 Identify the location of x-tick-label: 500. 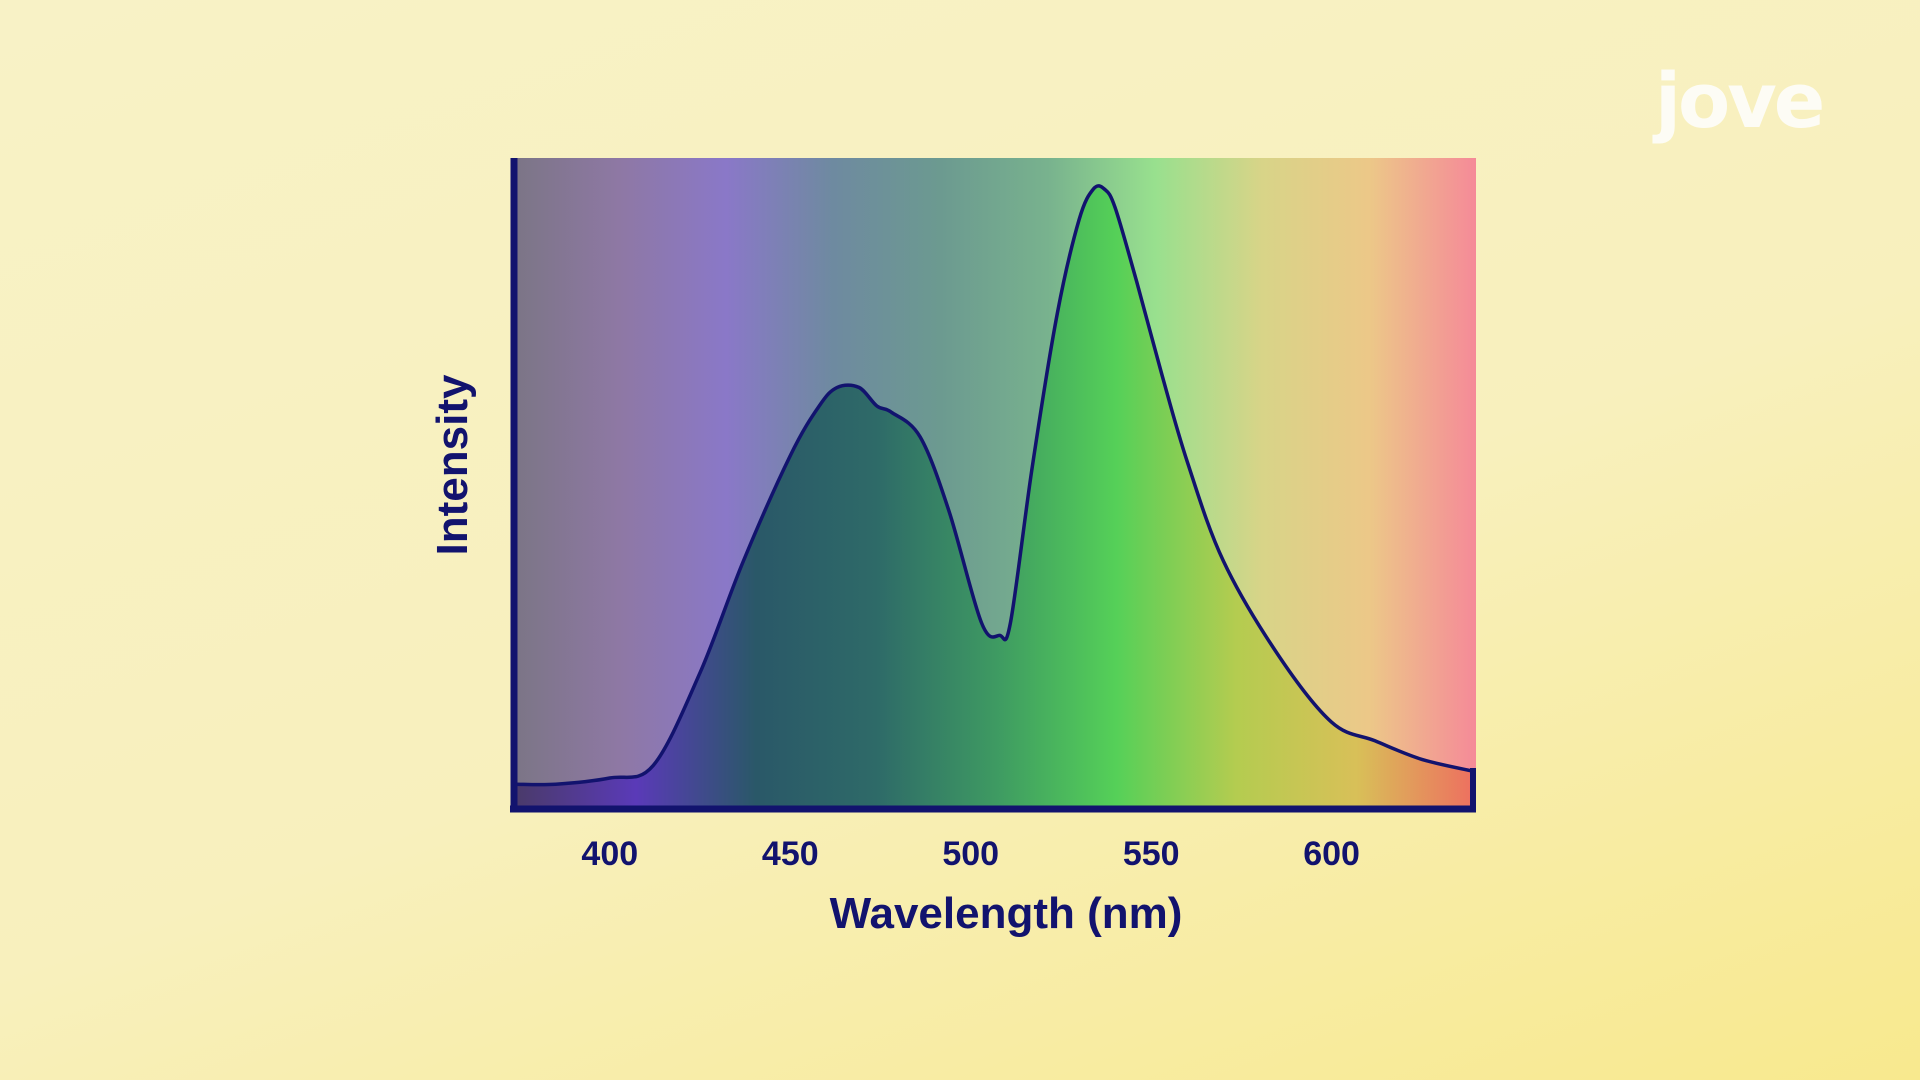
(970, 854).